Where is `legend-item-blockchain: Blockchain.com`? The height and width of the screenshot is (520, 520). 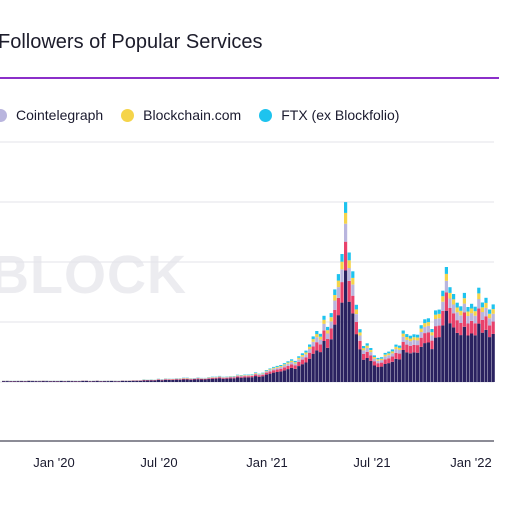 legend-item-blockchain: Blockchain.com is located at coordinates (181, 115).